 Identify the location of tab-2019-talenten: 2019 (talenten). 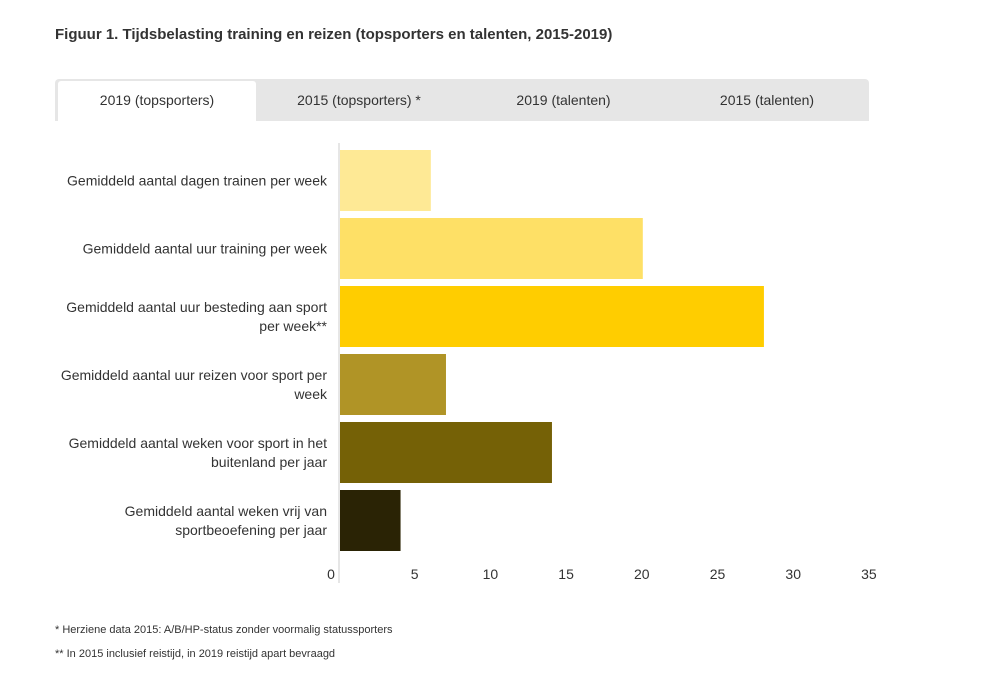
(563, 100).